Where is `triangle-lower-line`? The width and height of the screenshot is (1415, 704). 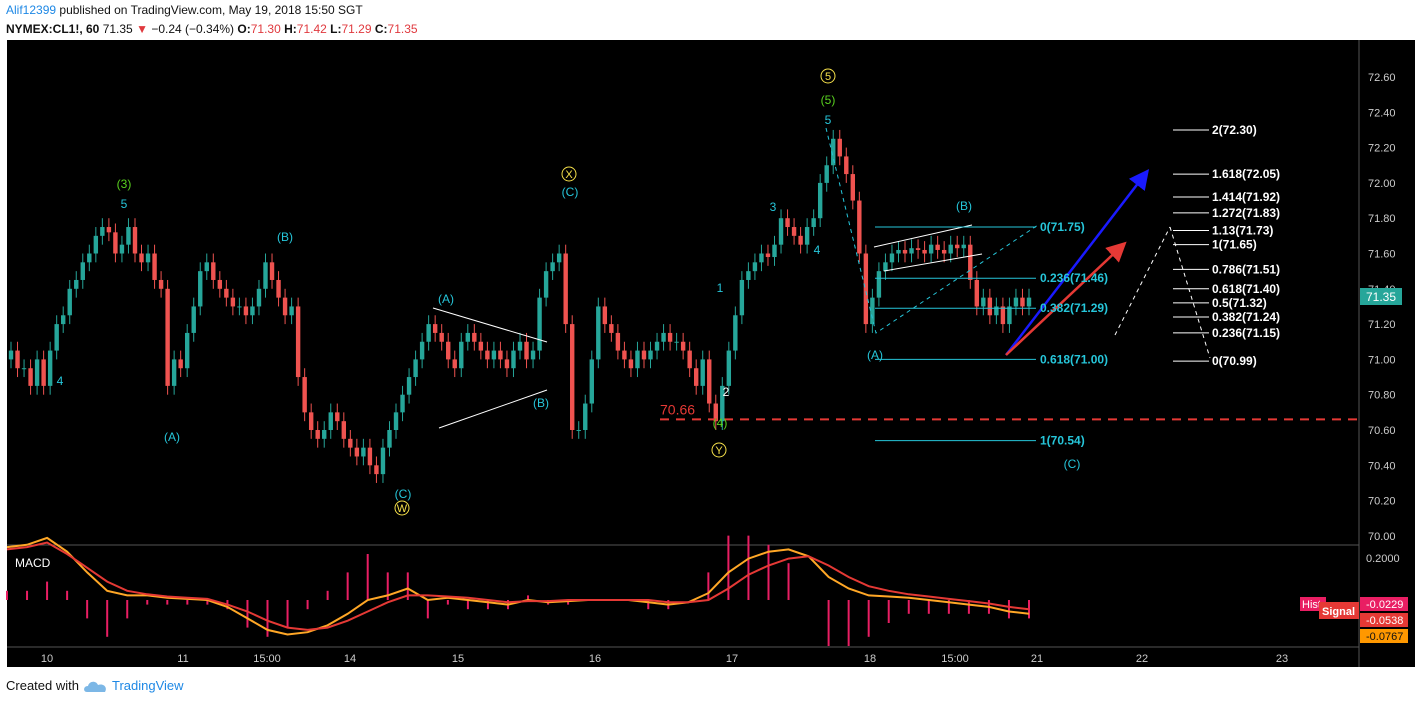
triangle-lower-line is located at coordinates (493, 409).